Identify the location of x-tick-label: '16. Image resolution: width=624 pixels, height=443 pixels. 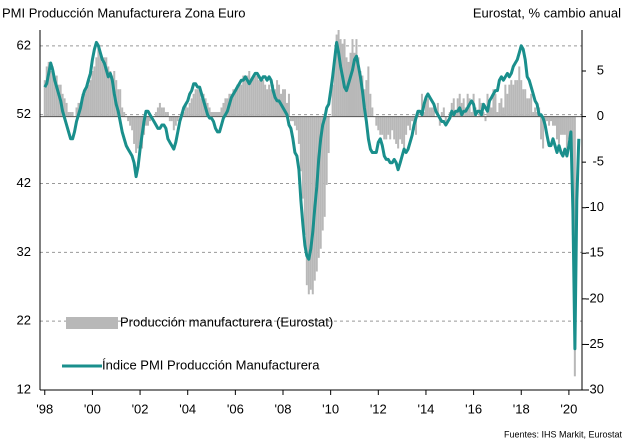
(473, 408).